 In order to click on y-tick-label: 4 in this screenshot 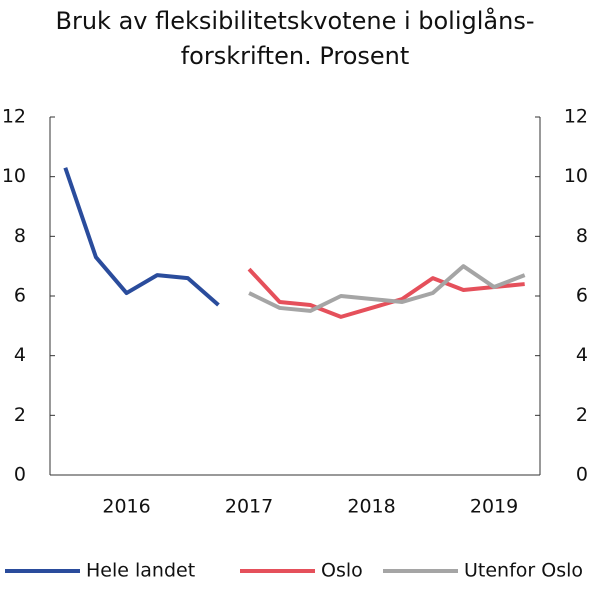, I will do `click(20, 355)`.